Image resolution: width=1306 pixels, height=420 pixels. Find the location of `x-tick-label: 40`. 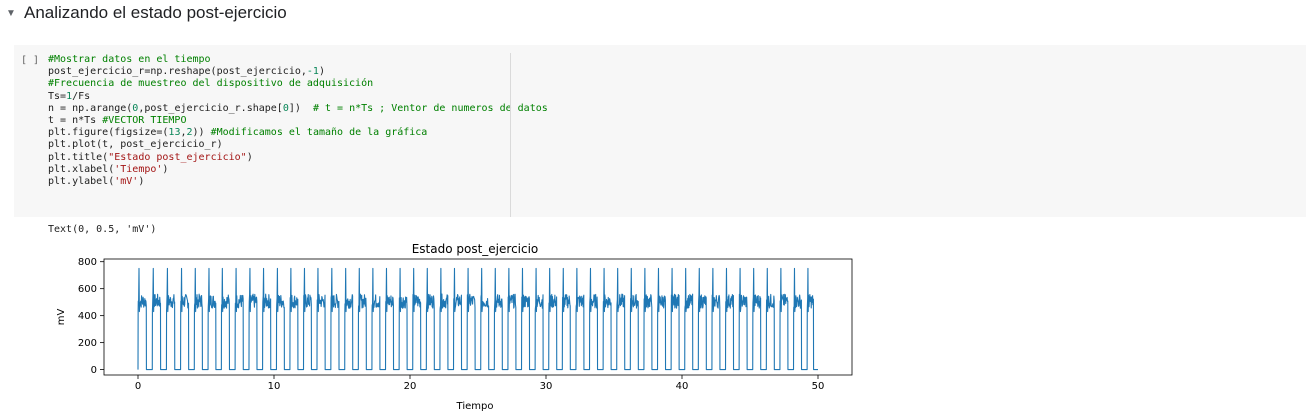

x-tick-label: 40 is located at coordinates (682, 386).